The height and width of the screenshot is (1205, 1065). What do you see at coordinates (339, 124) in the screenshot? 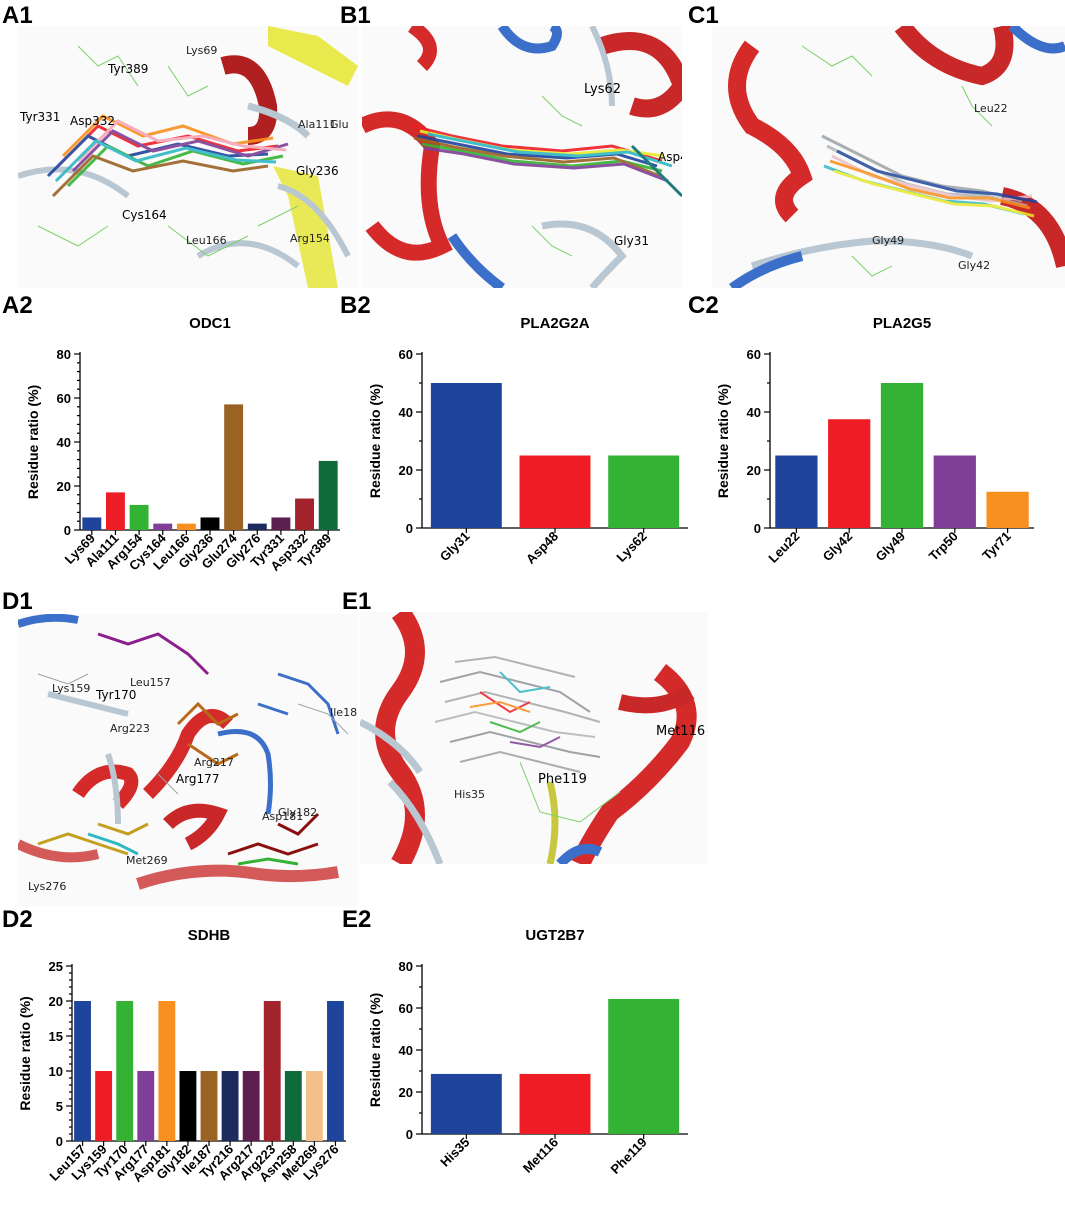
I see `residue-label: Glu` at bounding box center [339, 124].